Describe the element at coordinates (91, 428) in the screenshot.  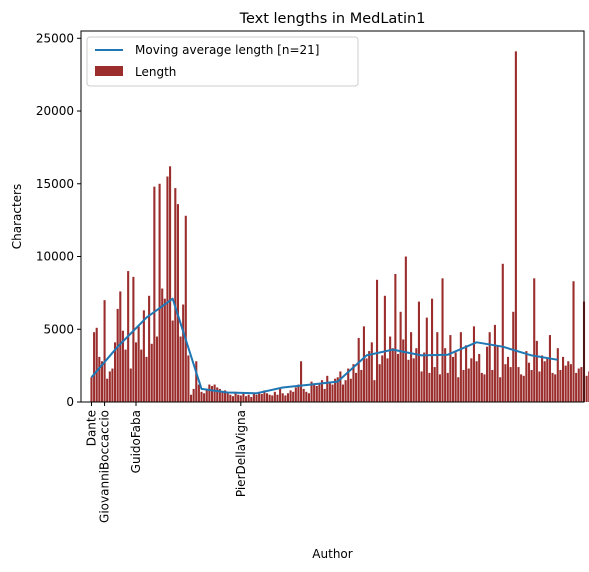
I see `x-tick-label: Dante` at that location.